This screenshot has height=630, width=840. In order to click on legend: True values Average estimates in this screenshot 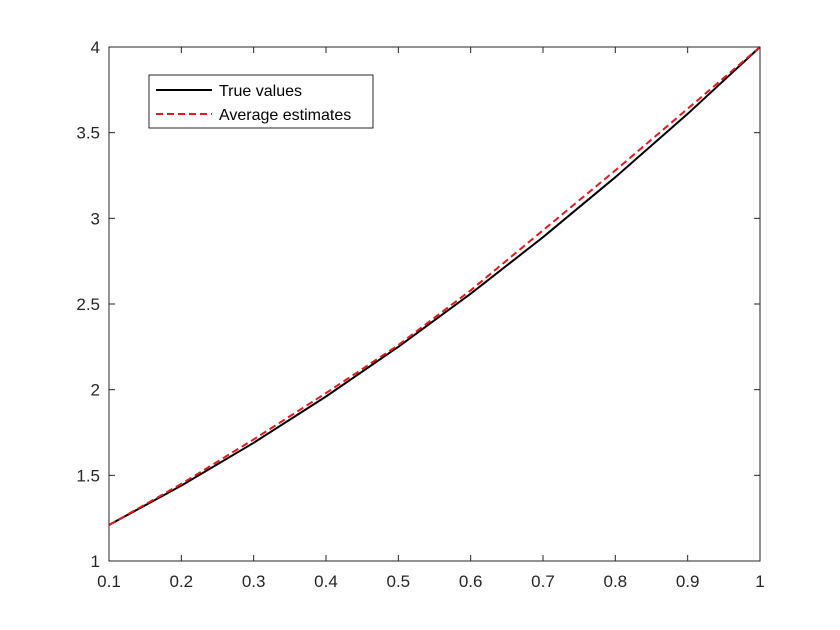, I will do `click(261, 101)`.